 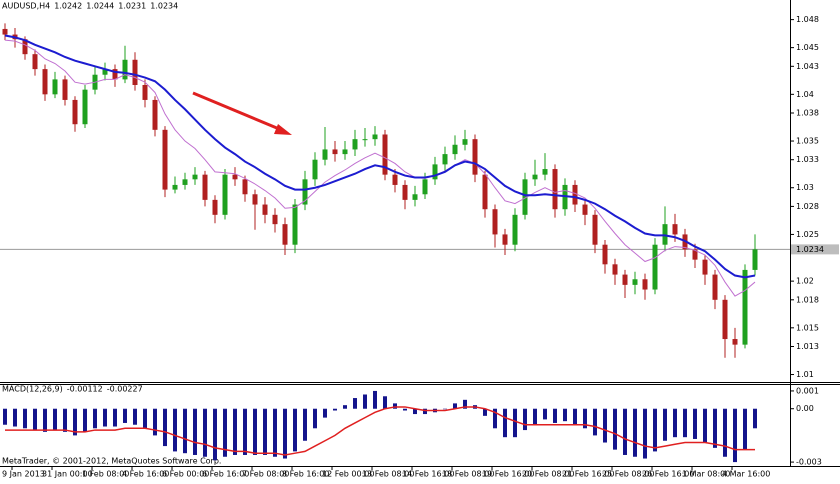 I want to click on ohlc-value: 1.0234, so click(x=164, y=6).